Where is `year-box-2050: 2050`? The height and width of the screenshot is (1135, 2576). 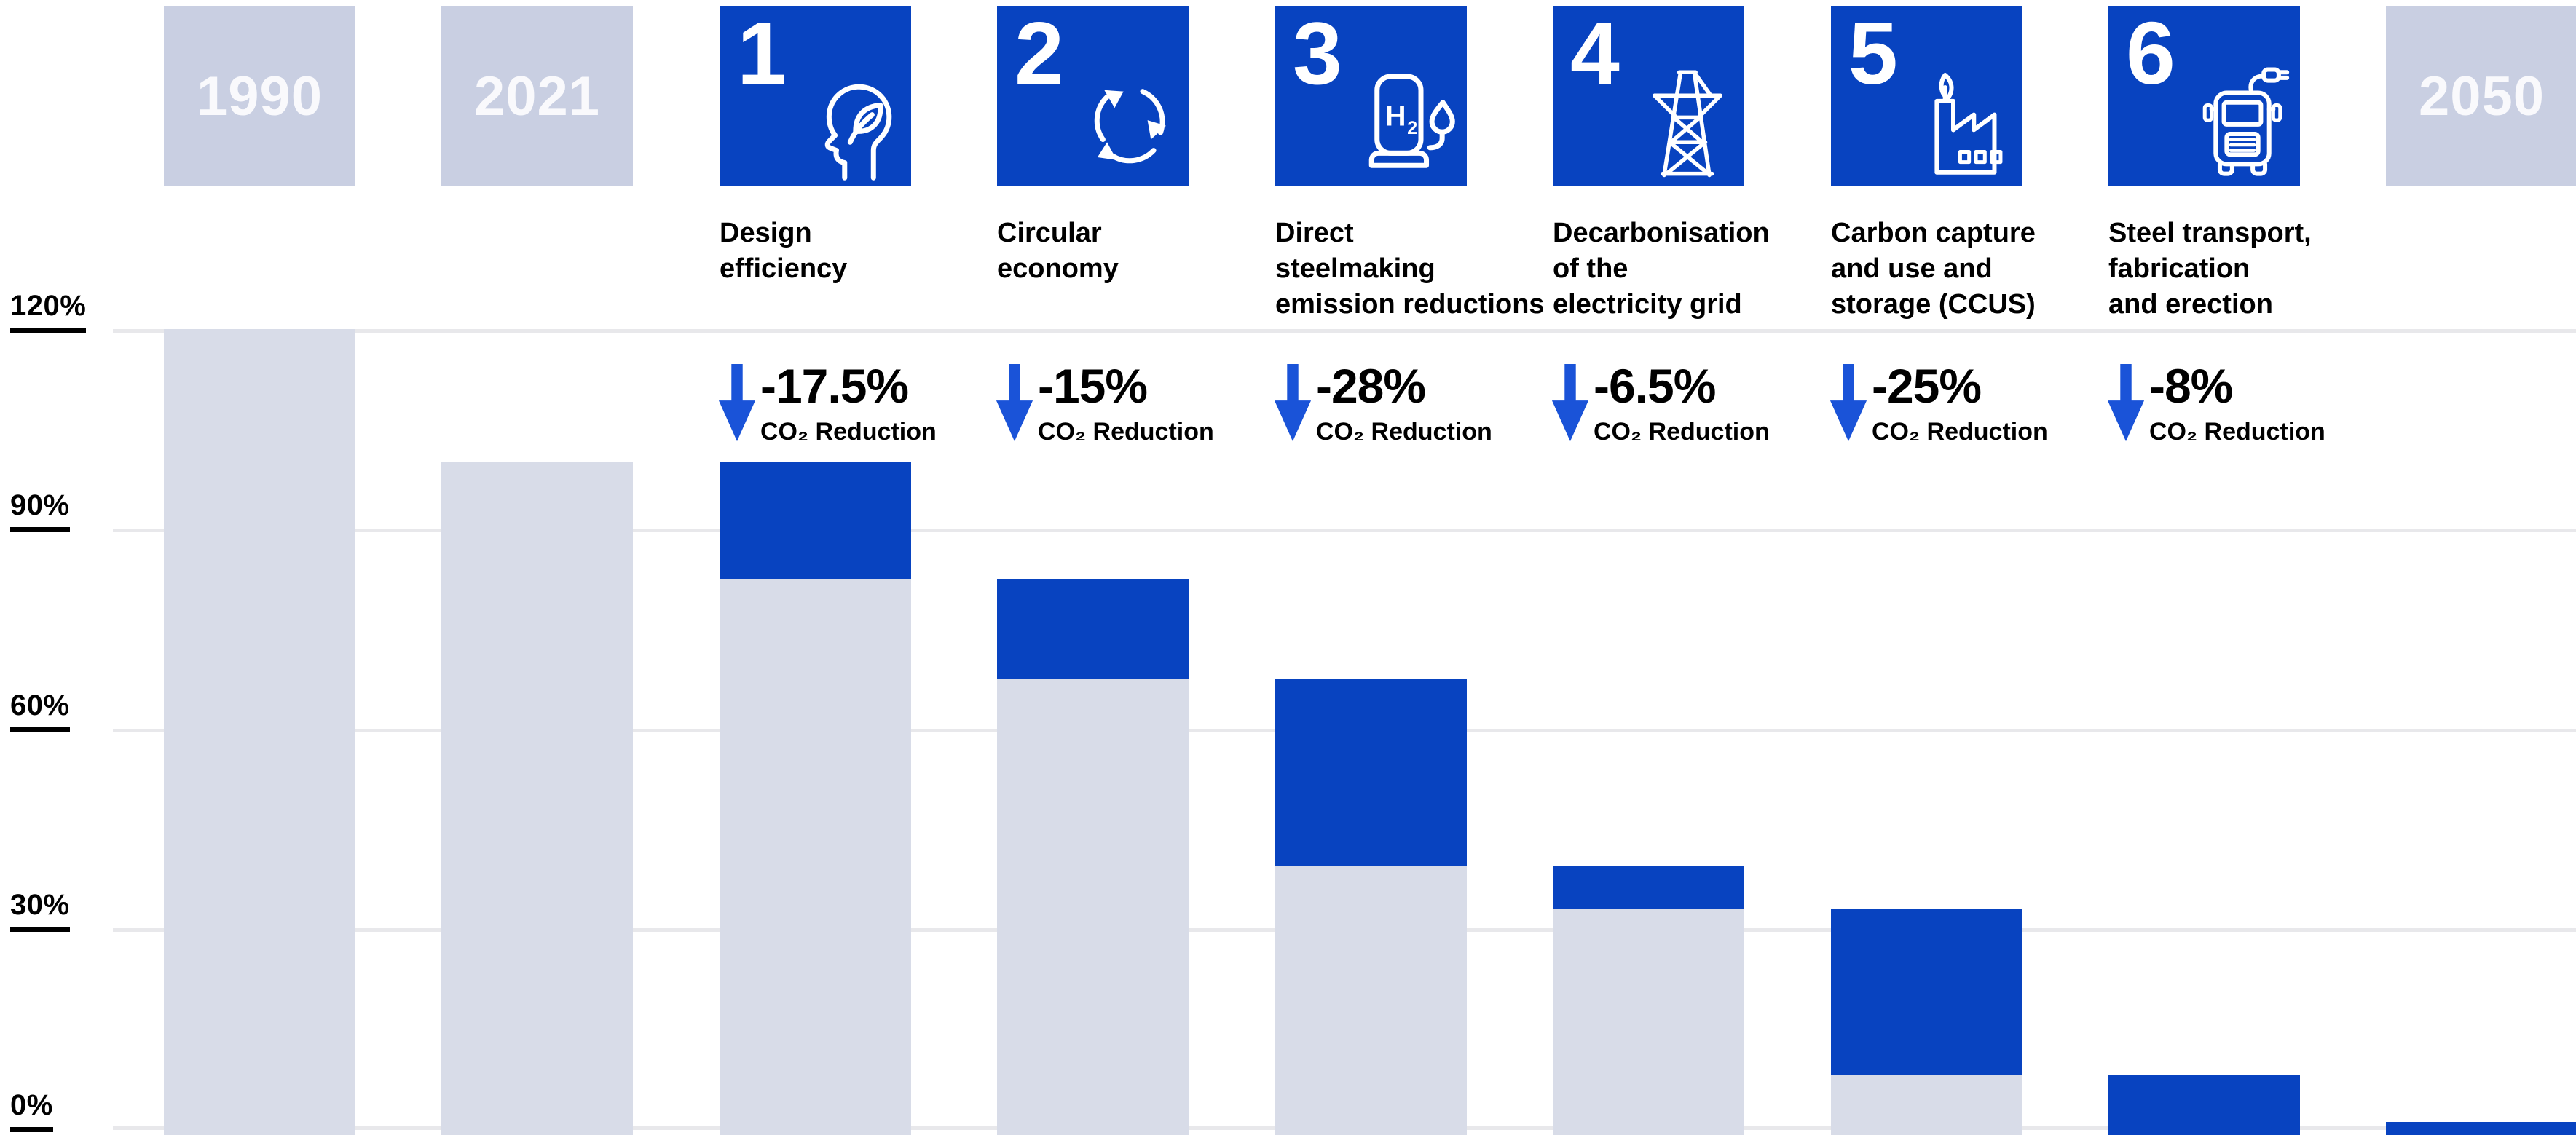
year-box-2050: 2050 is located at coordinates (2481, 96).